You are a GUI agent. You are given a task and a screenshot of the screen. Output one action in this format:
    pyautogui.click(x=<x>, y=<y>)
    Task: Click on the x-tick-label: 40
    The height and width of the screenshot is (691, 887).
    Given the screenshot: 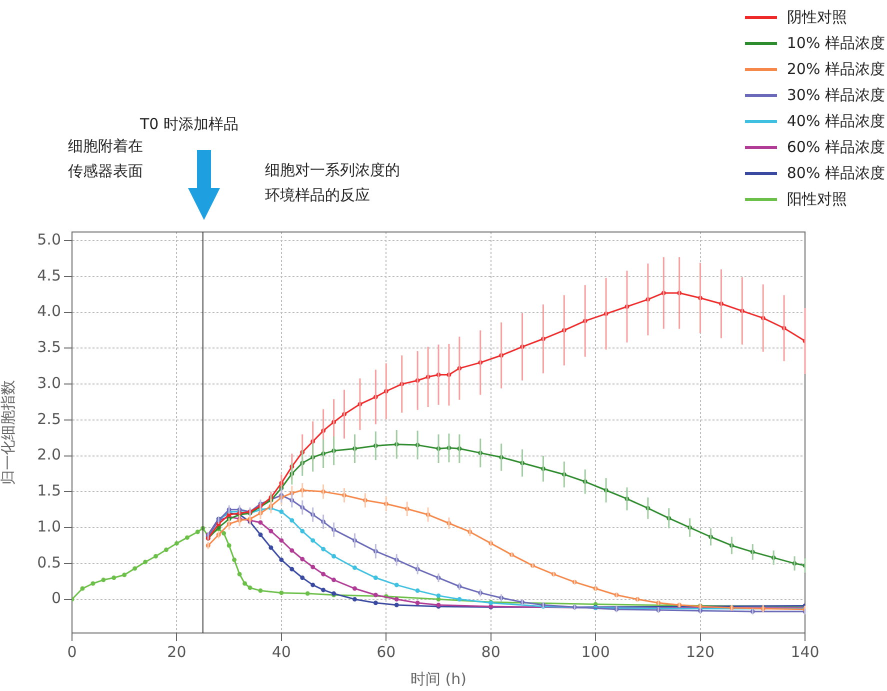 What is the action you would take?
    pyautogui.click(x=281, y=651)
    